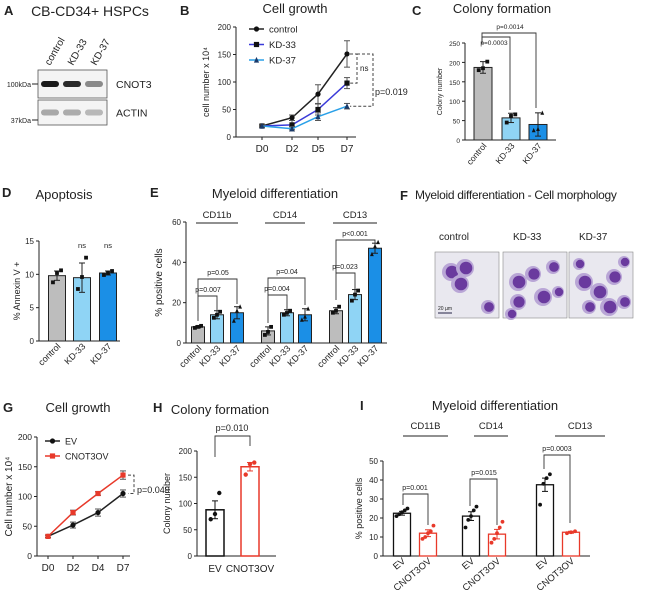 Image resolution: width=650 pixels, height=592 pixels. What do you see at coordinates (176, 222) in the screenshot?
I see `E-y-tick-label: 60` at bounding box center [176, 222].